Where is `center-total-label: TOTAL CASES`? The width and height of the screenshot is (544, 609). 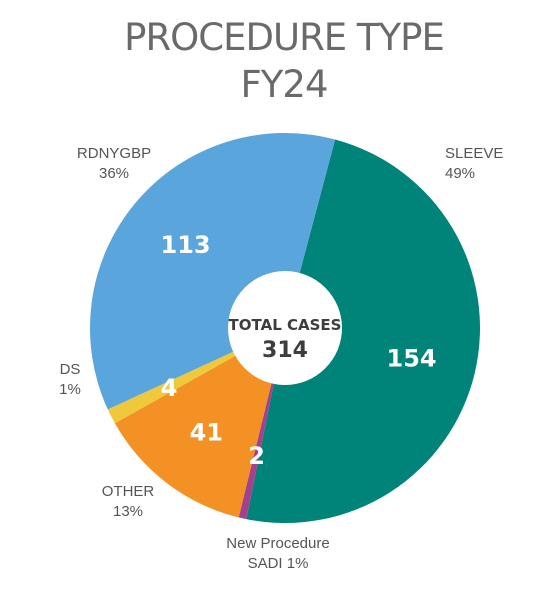
center-total-label: TOTAL CASES is located at coordinates (285, 325).